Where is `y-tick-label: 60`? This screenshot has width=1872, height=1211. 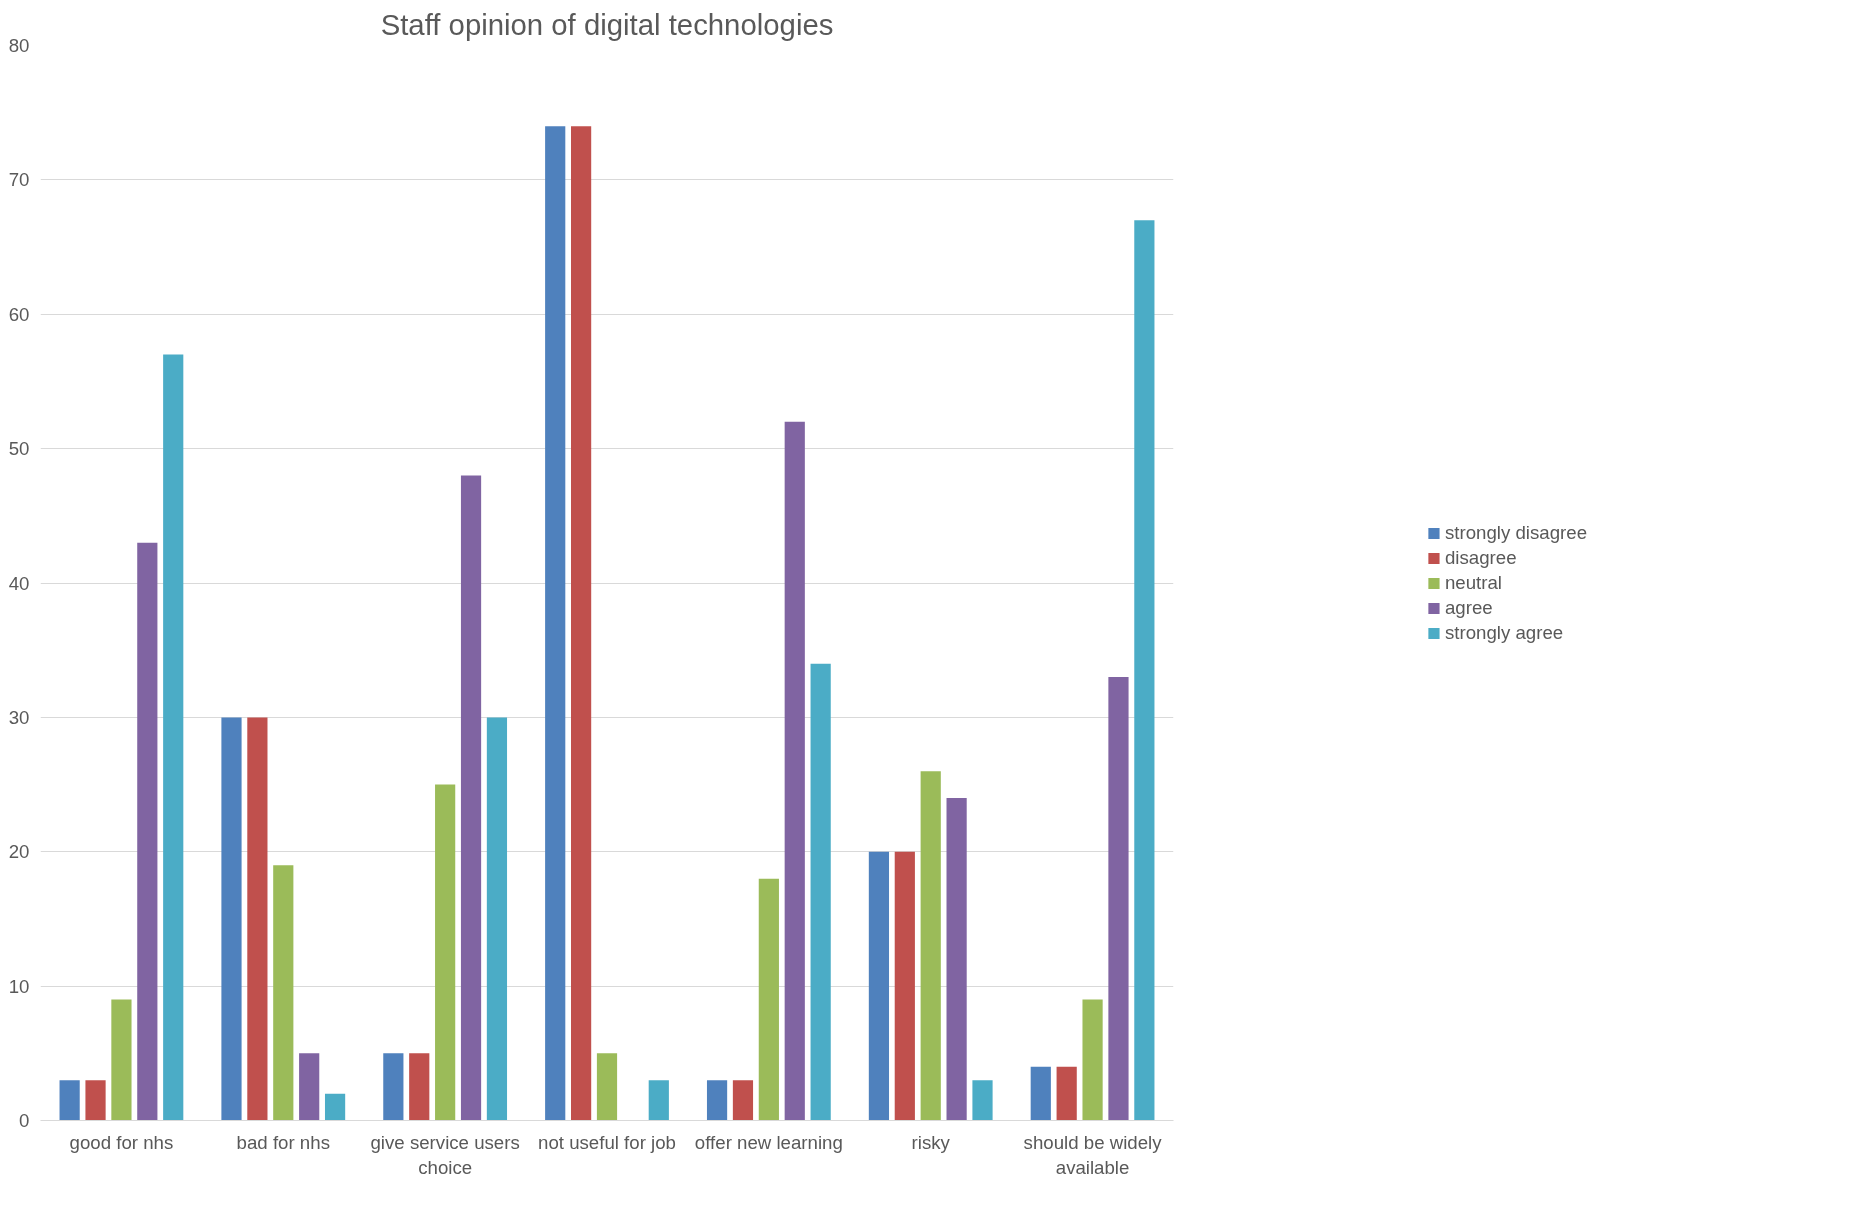
y-tick-label: 60 is located at coordinates (19, 314).